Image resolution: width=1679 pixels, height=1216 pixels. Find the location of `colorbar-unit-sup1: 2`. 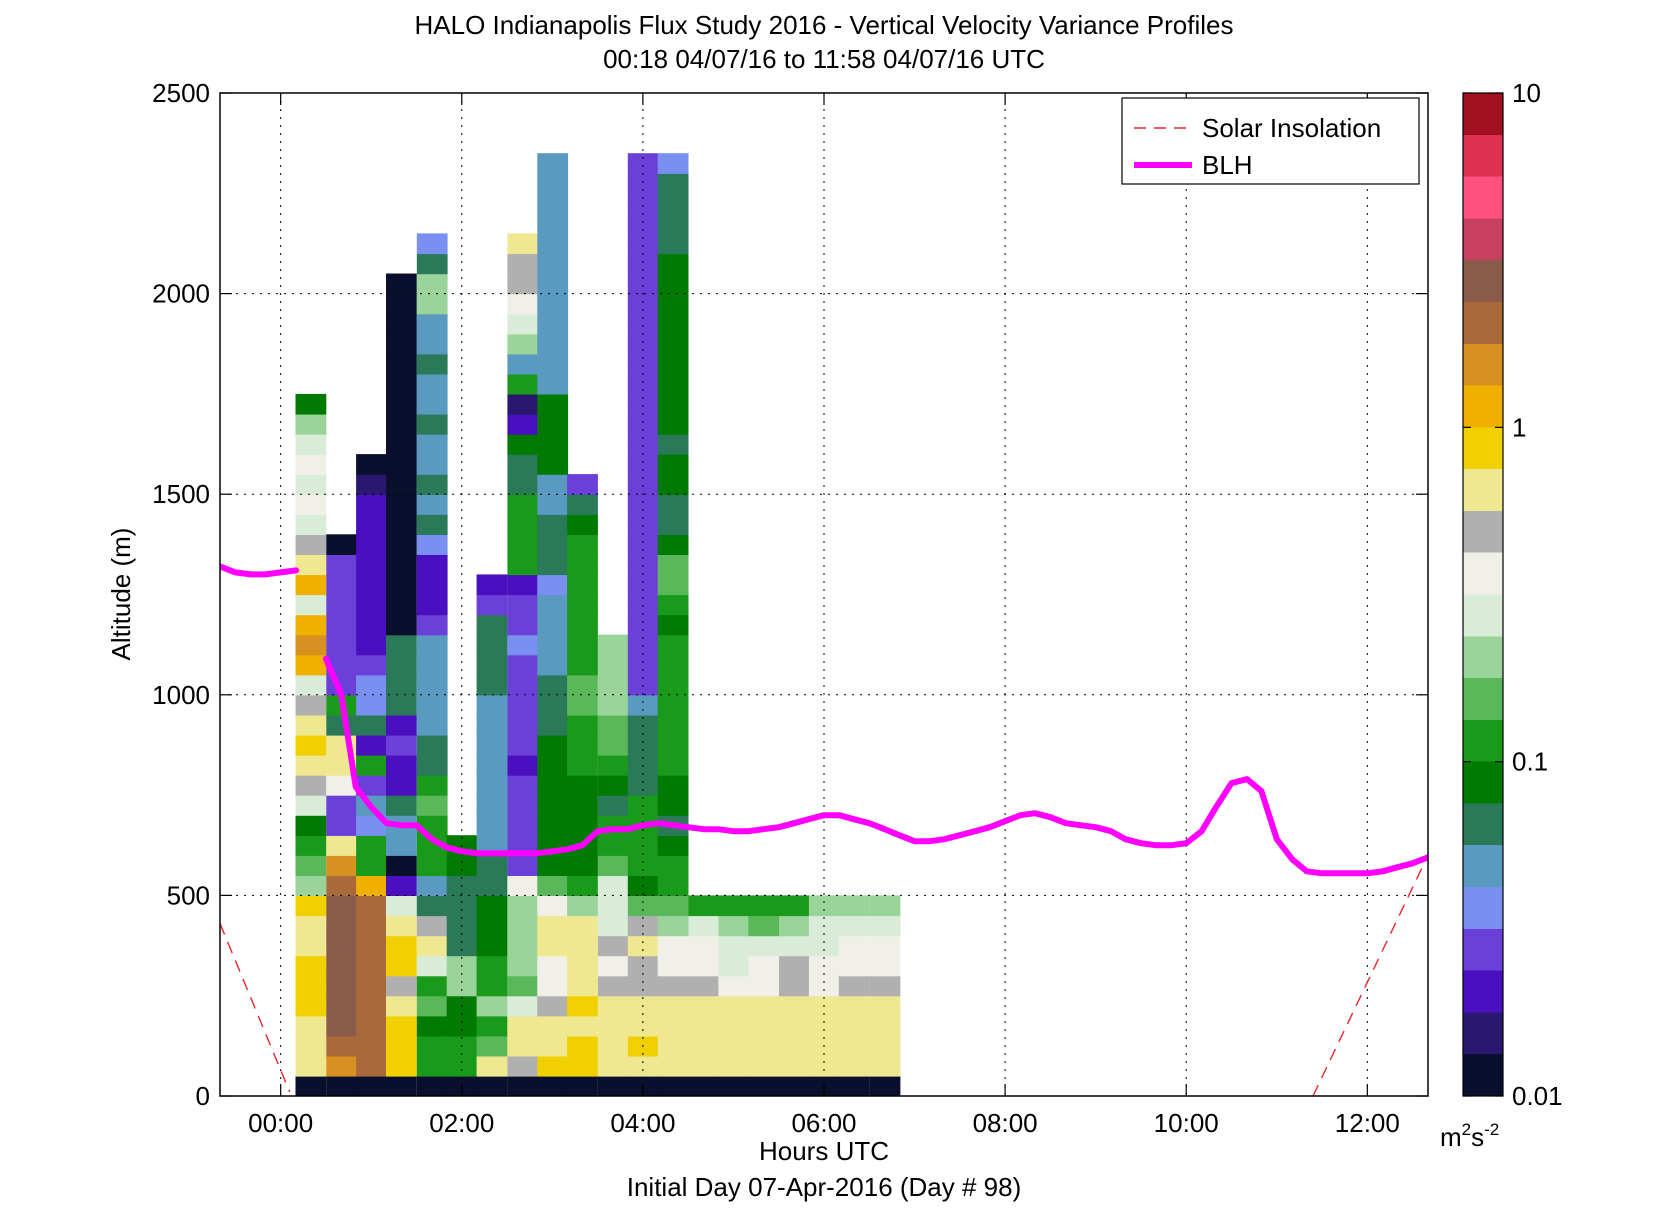

colorbar-unit-sup1: 2 is located at coordinates (1466, 1129).